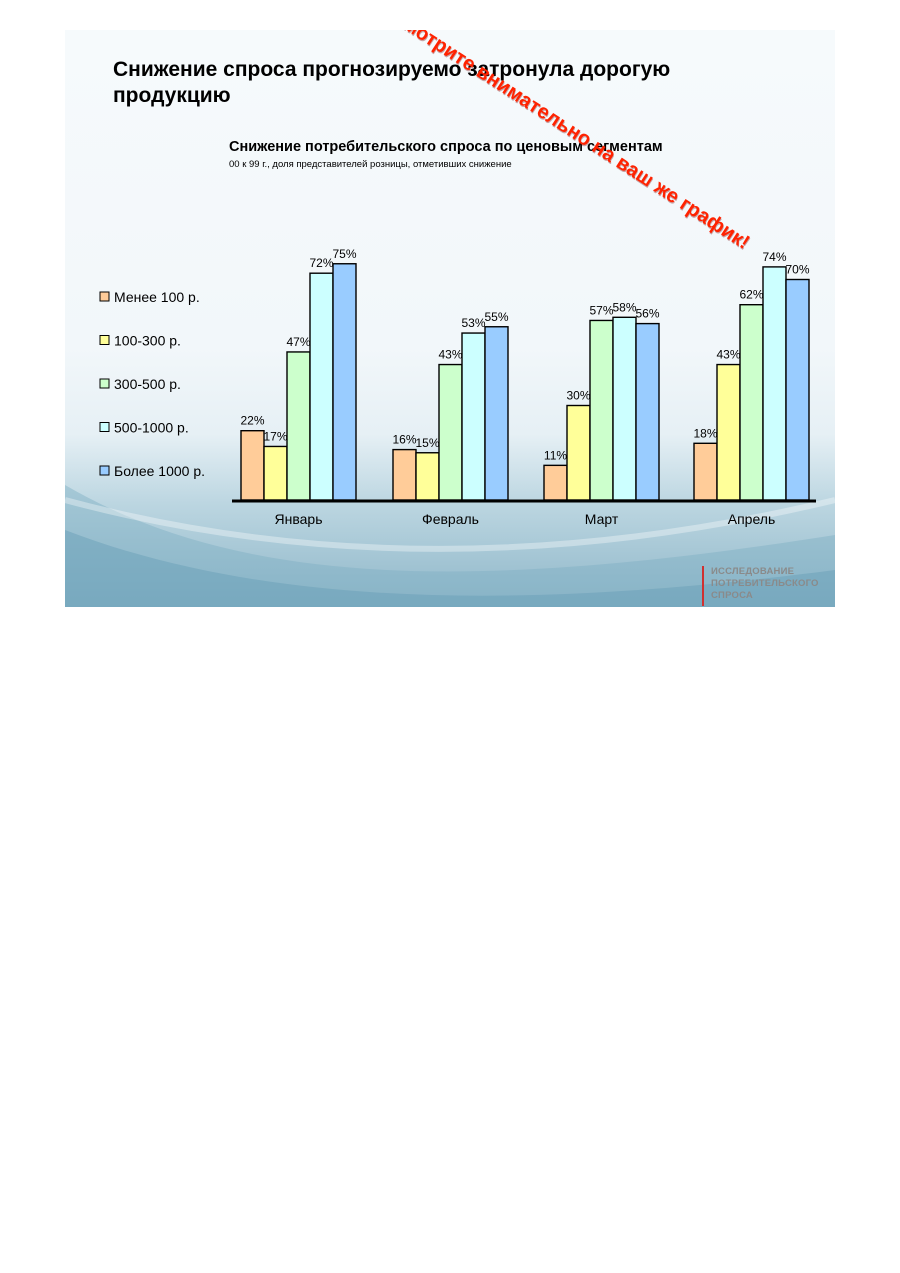 The width and height of the screenshot is (900, 1273). Describe the element at coordinates (555, 455) in the screenshot. I see `bar-label-3-1: 11%` at that location.